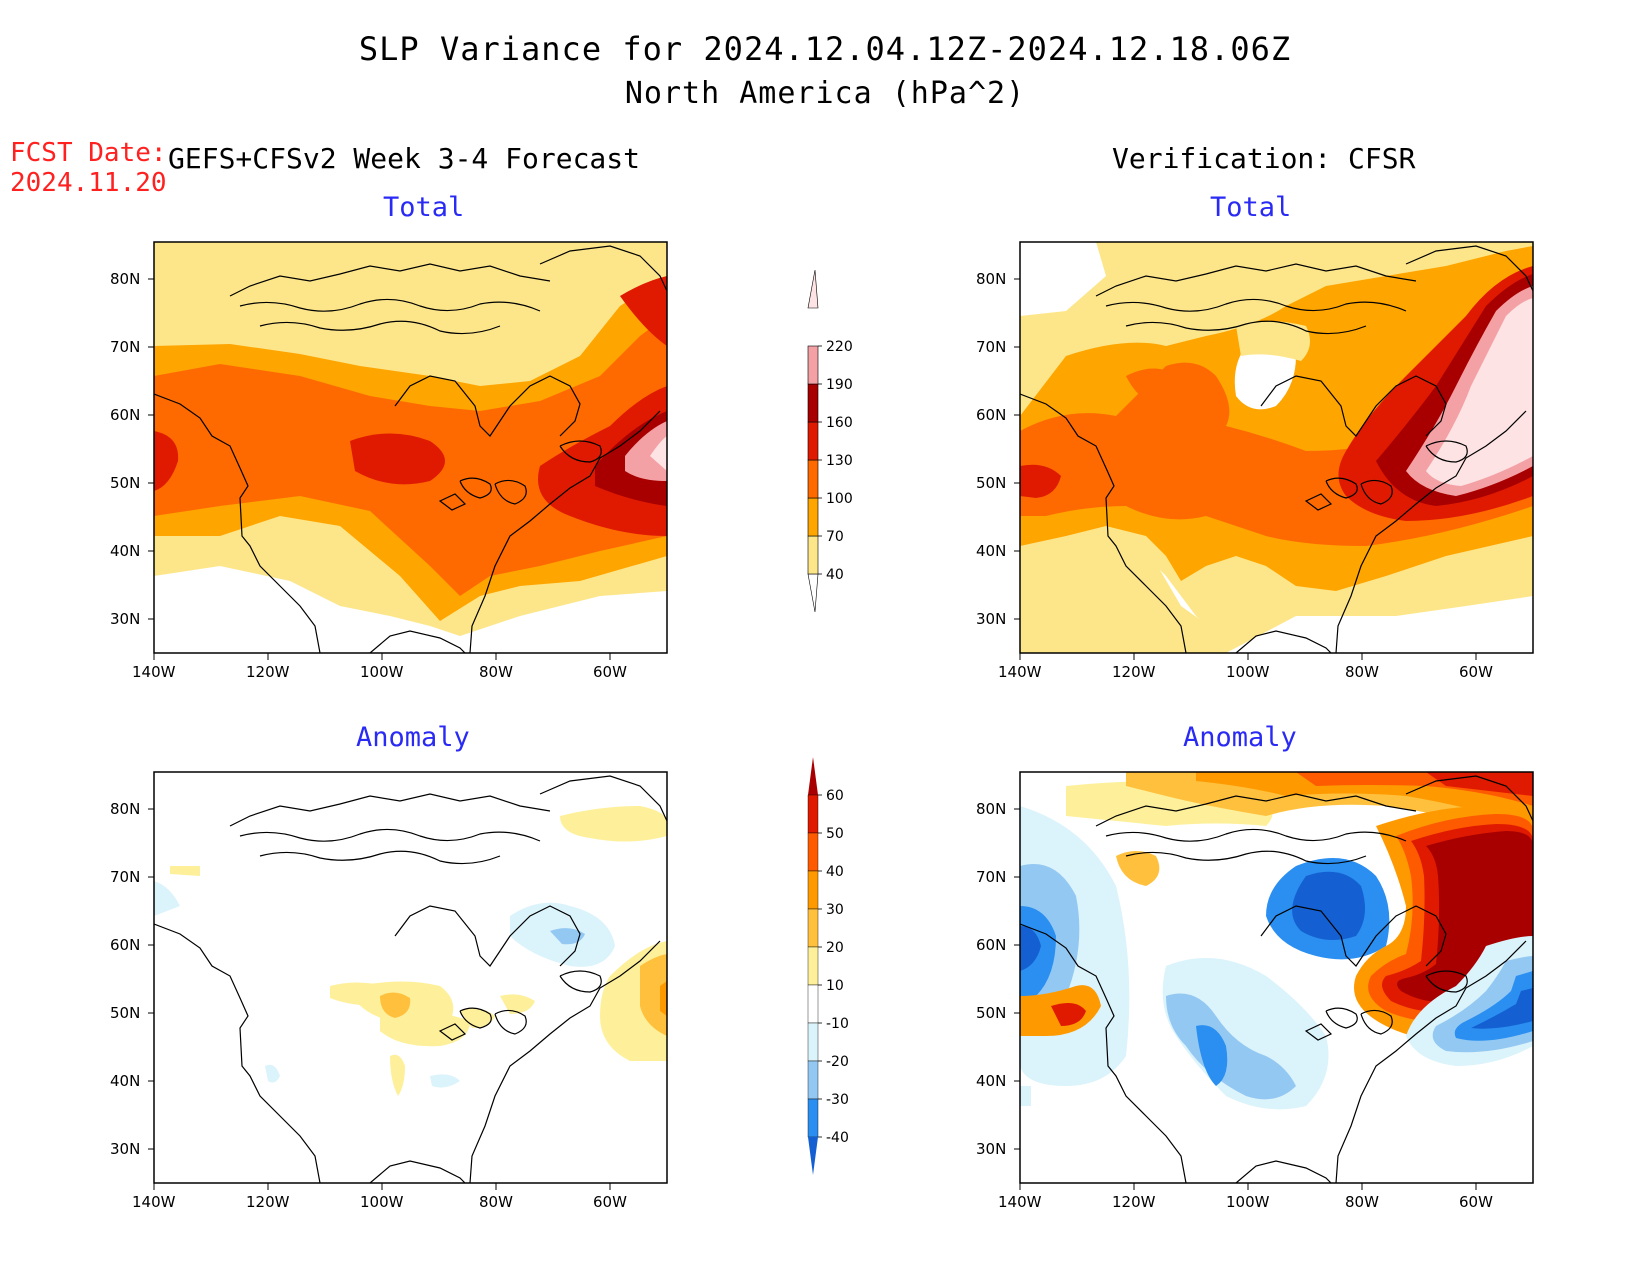 This screenshot has height=1275, width=1650. Describe the element at coordinates (88, 153) in the screenshot. I see `forecast-date-label: FCST Date:` at that location.